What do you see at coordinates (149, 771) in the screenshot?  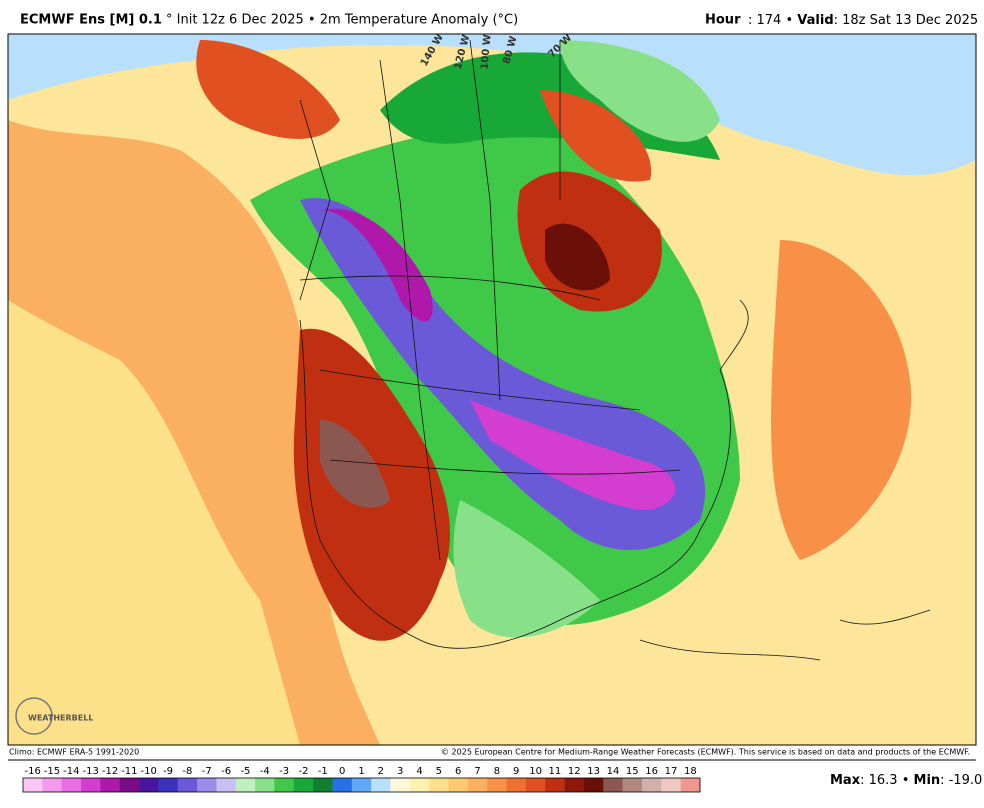 I see `colorbar-label: -10` at bounding box center [149, 771].